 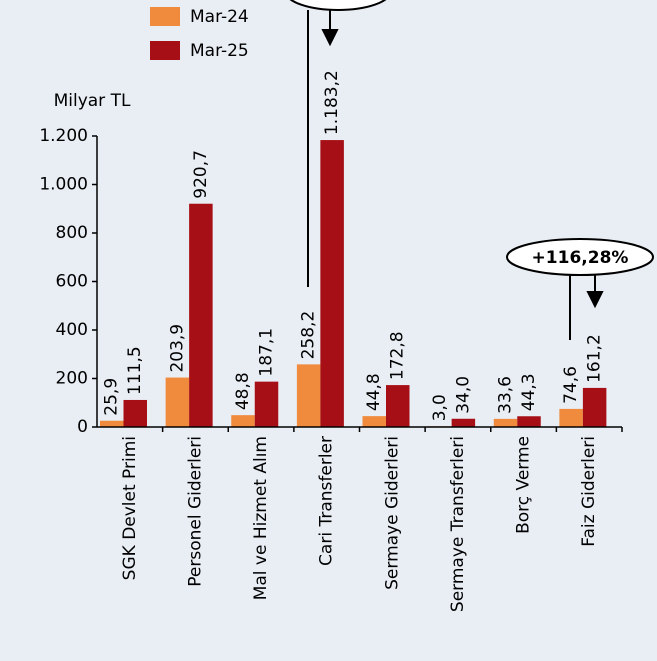 What do you see at coordinates (332, 102) in the screenshot?
I see `value-label: 1.183,2` at bounding box center [332, 102].